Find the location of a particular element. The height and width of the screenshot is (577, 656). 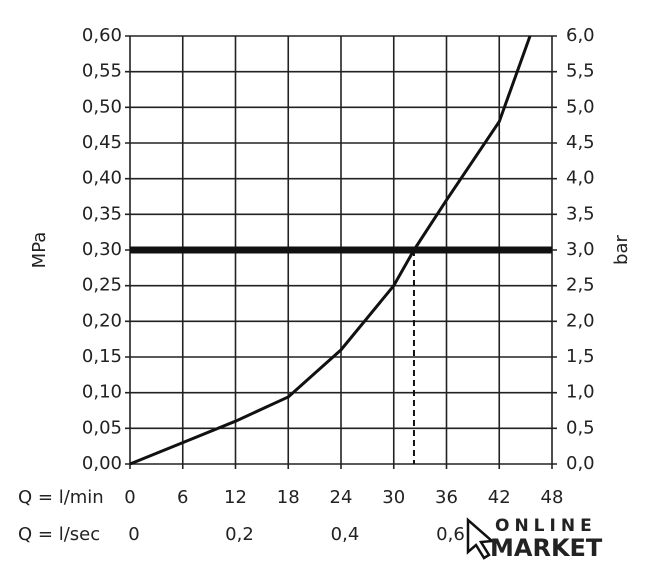

y2-tick-label: 2,5 is located at coordinates (580, 285).